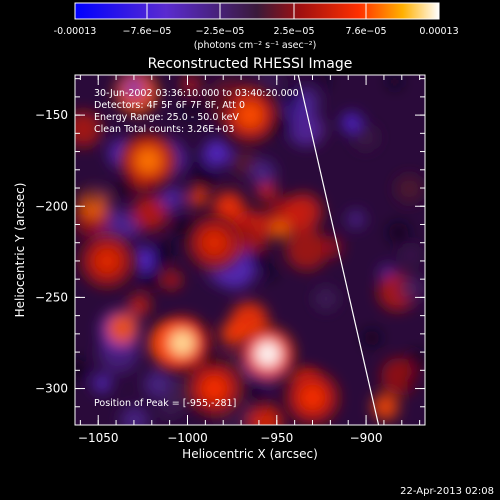 Image resolution: width=500 pixels, height=500 pixels. What do you see at coordinates (366, 438) in the screenshot?
I see `x-tick-label: −900` at bounding box center [366, 438].